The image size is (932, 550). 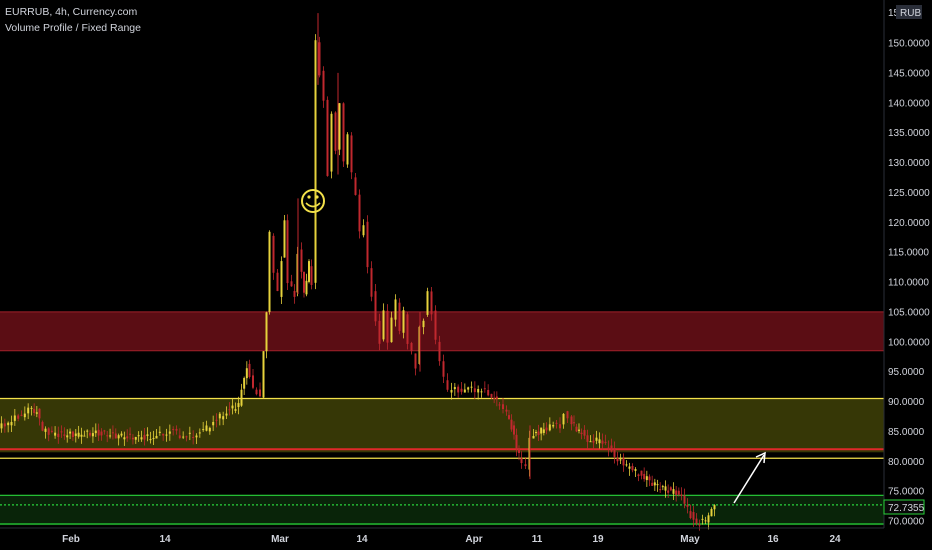 I want to click on smiley-face-icon, so click(x=313, y=201).